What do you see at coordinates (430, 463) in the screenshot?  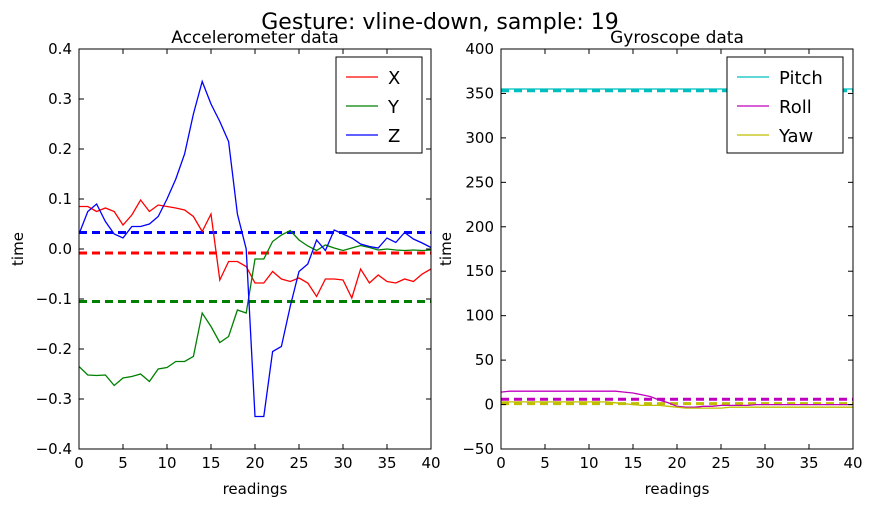 I see `accelerometer-xtick-label: 40` at bounding box center [430, 463].